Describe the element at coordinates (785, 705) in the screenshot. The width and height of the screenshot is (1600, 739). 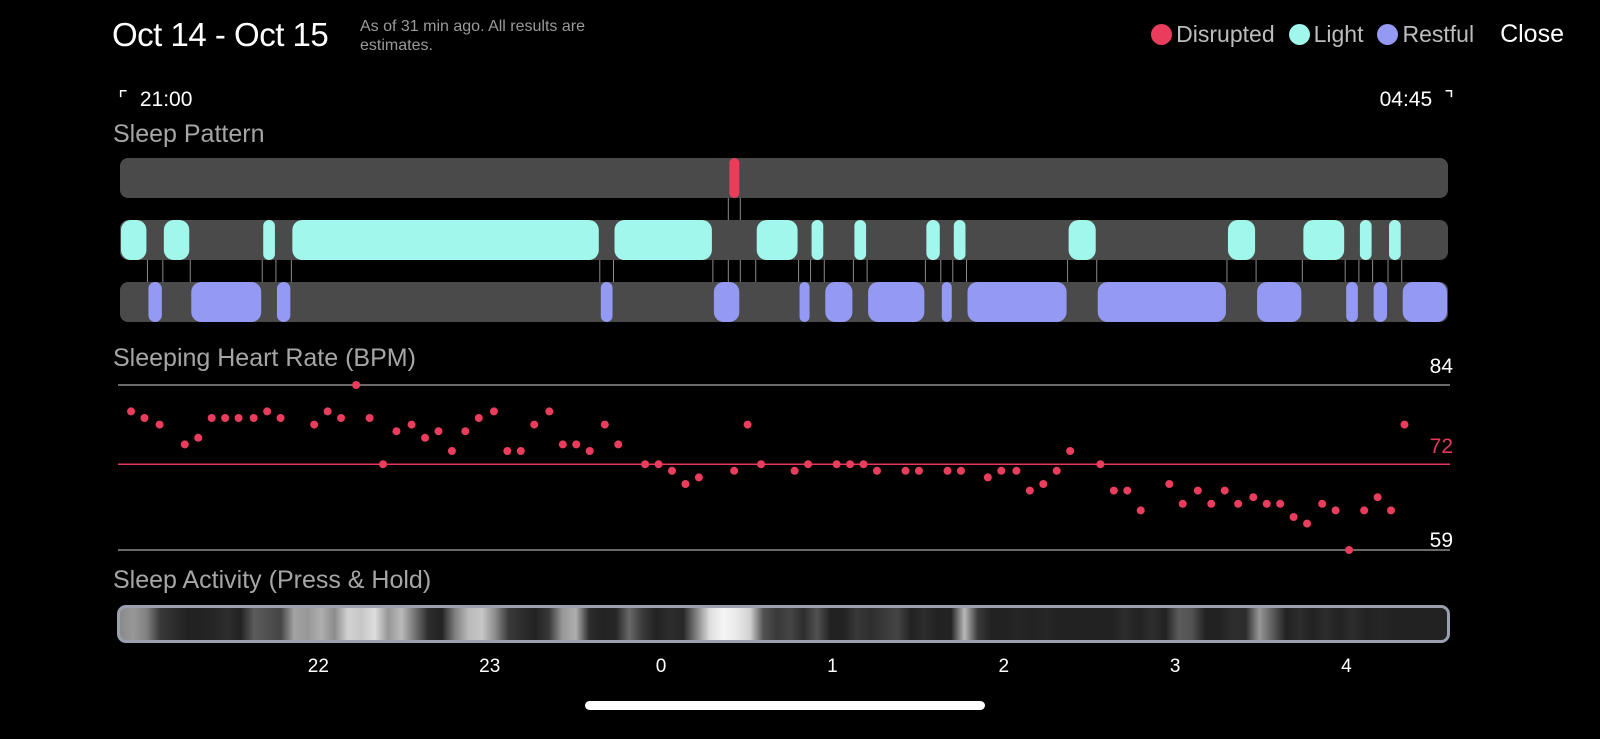
I see `home-indicator` at that location.